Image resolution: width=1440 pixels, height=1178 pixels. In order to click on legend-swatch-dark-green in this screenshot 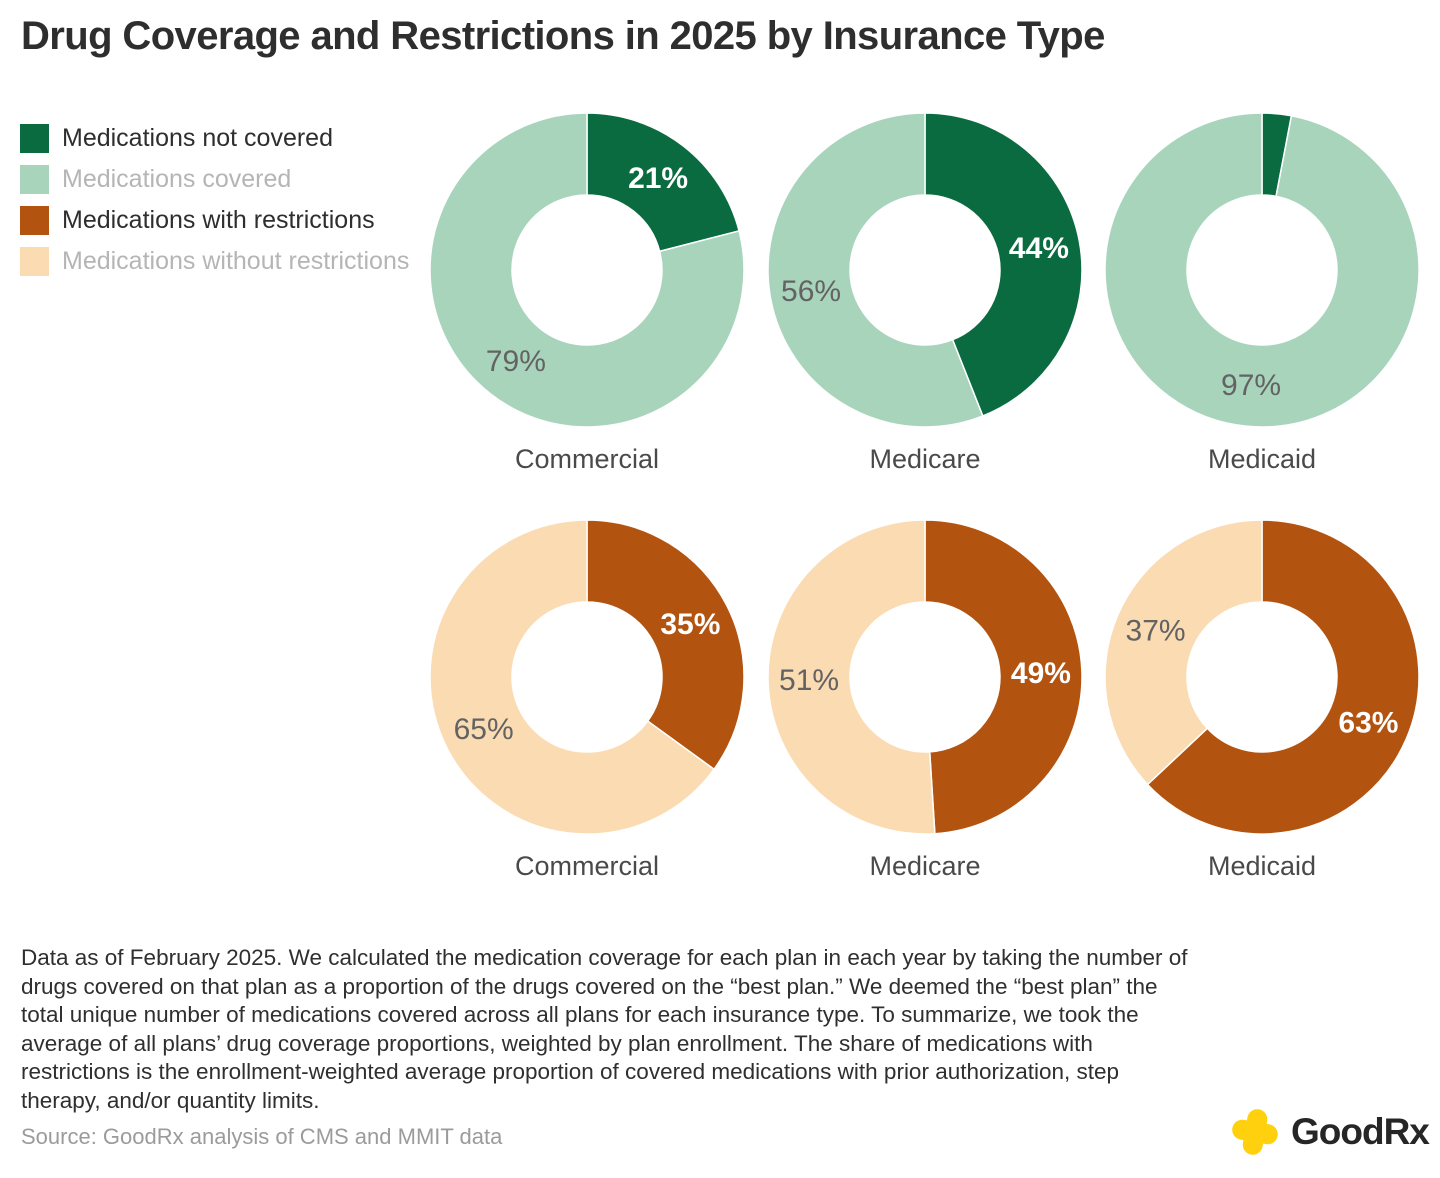, I will do `click(34, 138)`.